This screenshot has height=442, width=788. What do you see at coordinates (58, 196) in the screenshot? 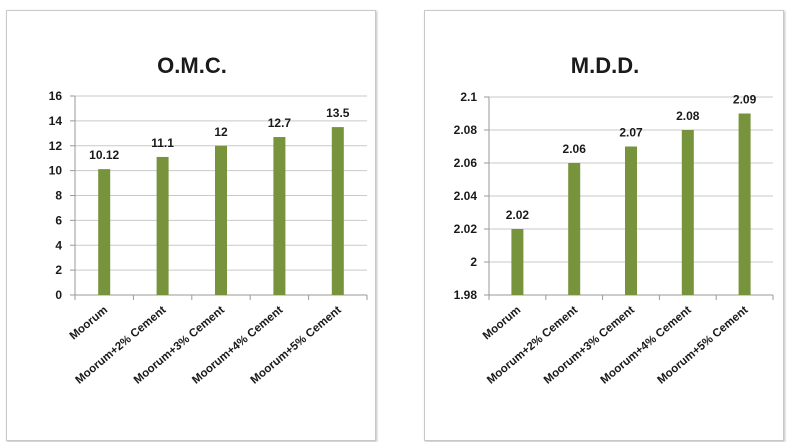
I see `y-tick-label: 8` at bounding box center [58, 196].